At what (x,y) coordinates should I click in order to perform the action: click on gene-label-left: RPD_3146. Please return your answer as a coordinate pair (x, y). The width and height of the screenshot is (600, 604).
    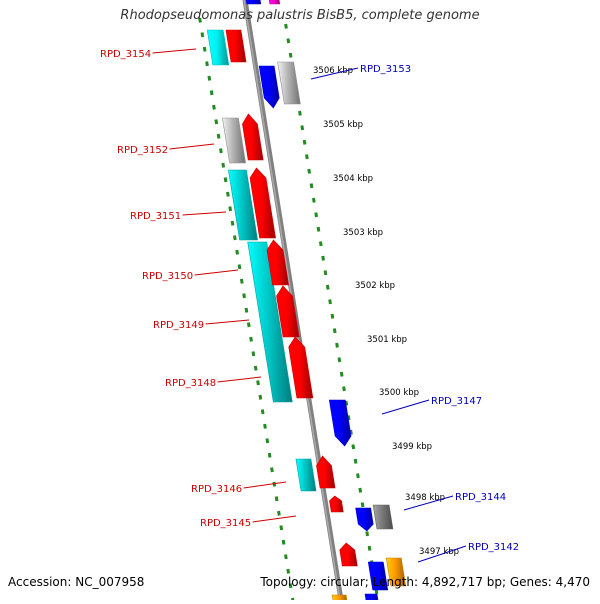
    Looking at the image, I should click on (216, 489).